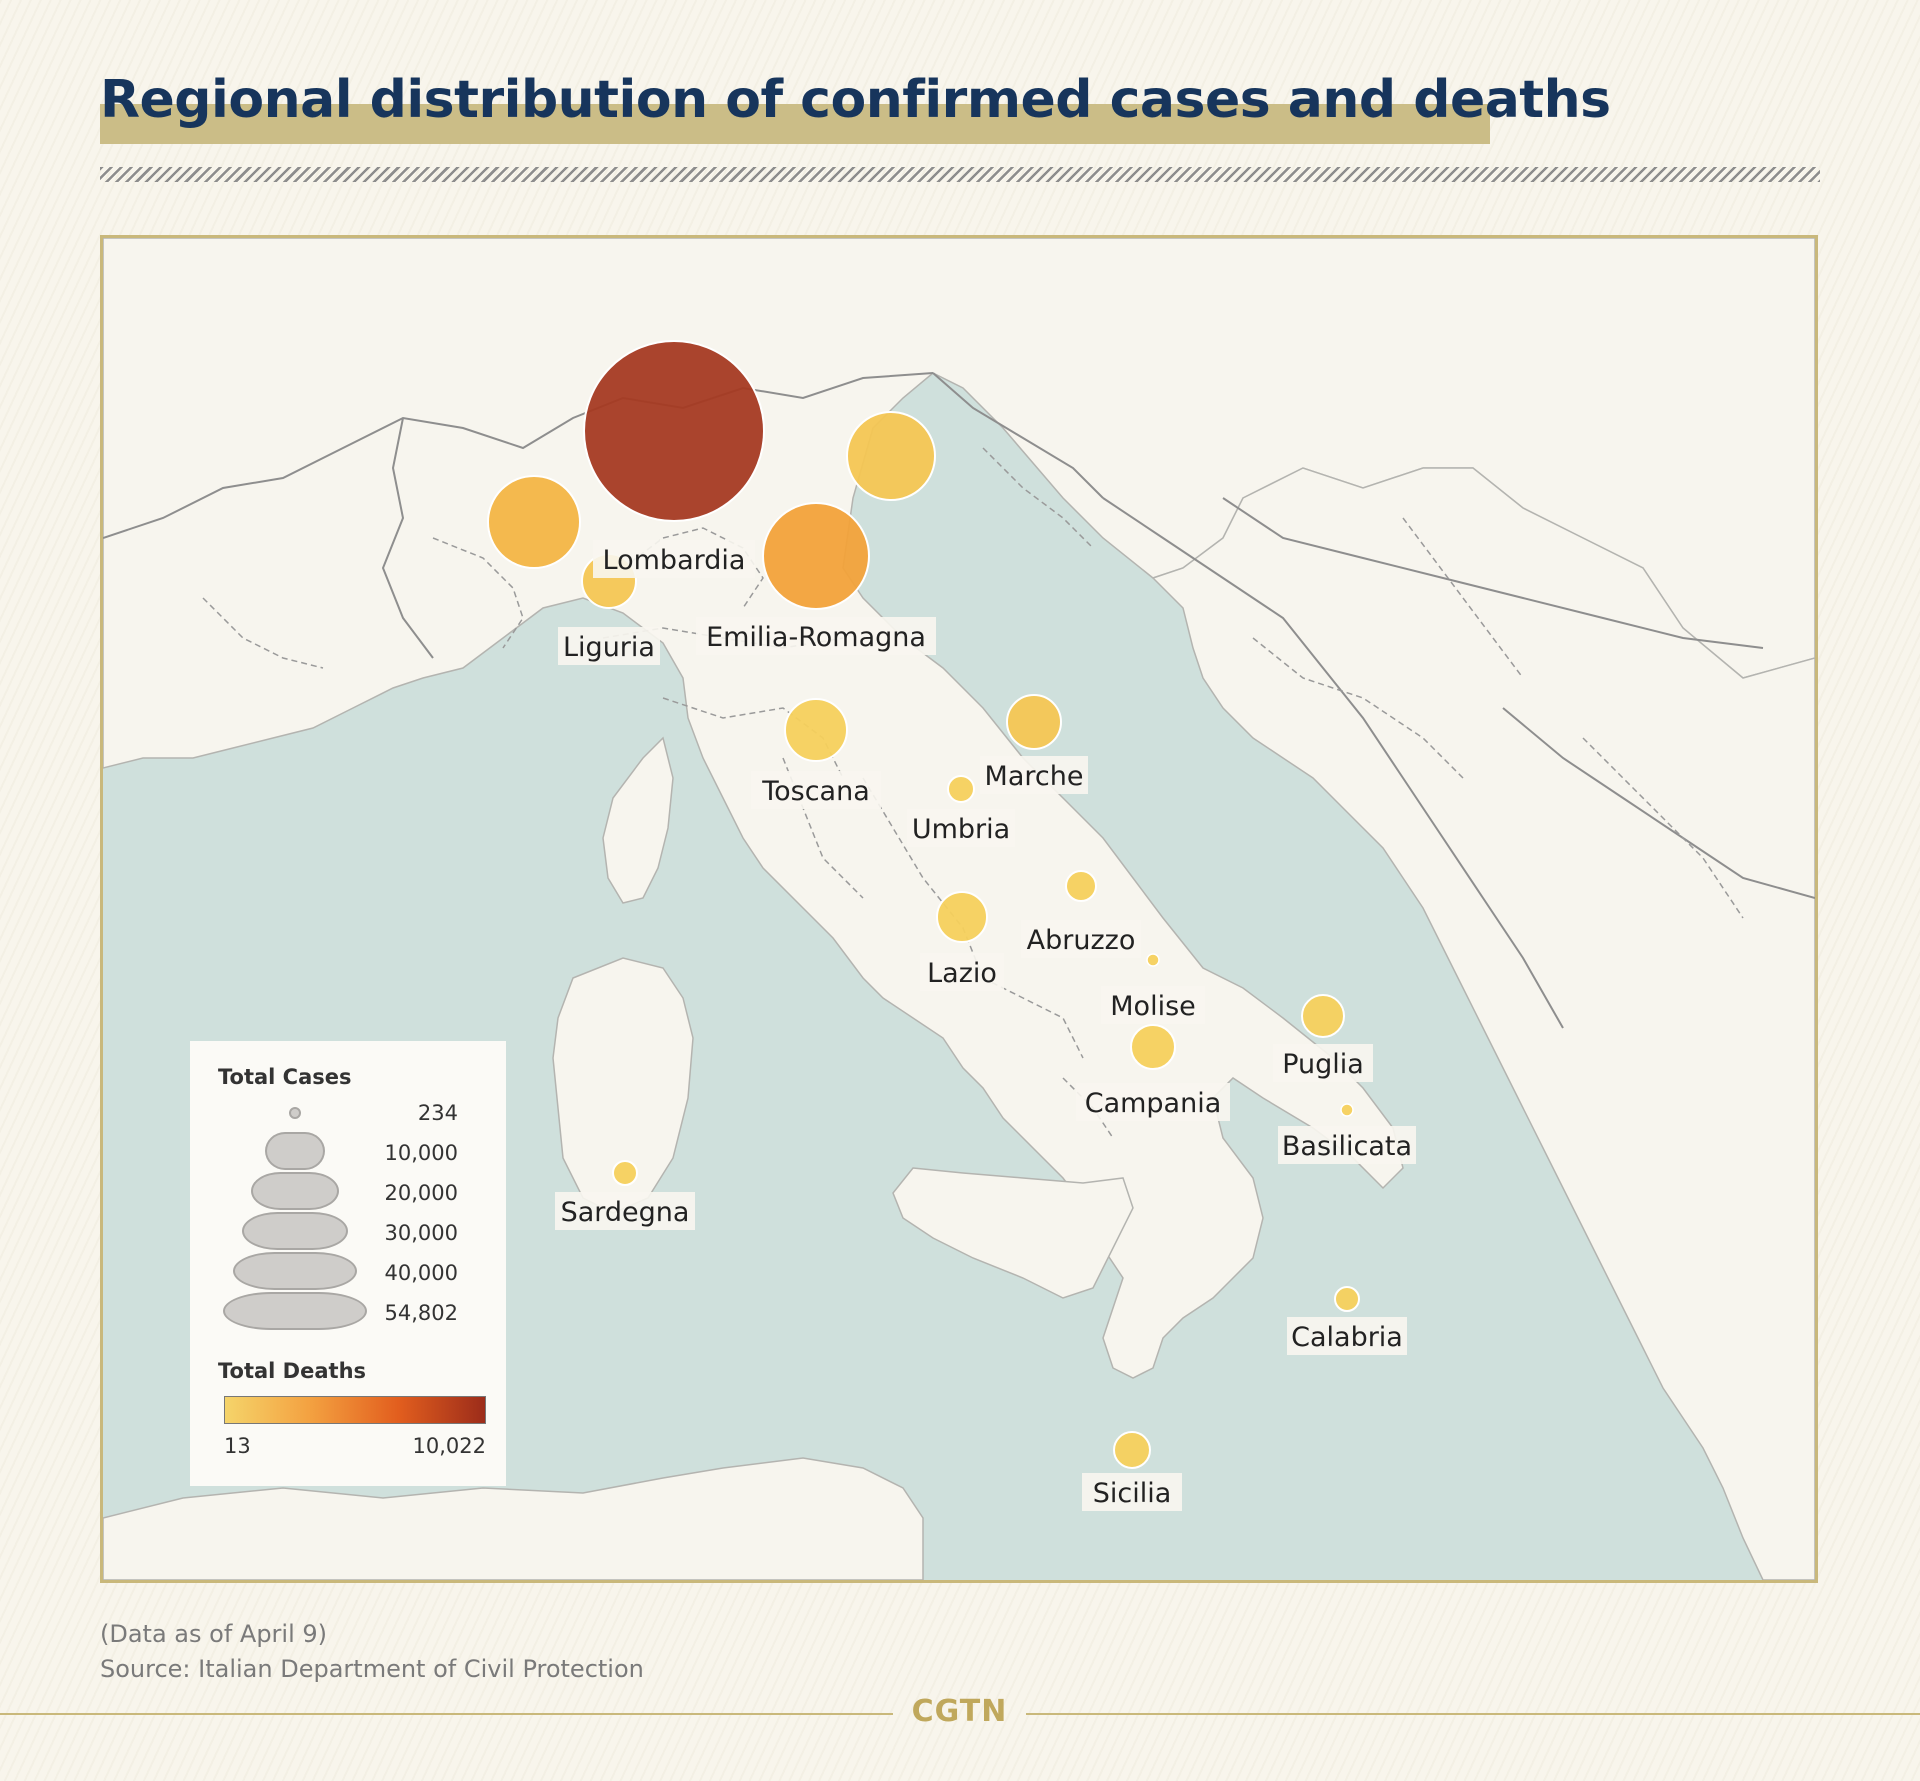 This screenshot has width=1920, height=1781. I want to click on title-underline-bar, so click(795, 124).